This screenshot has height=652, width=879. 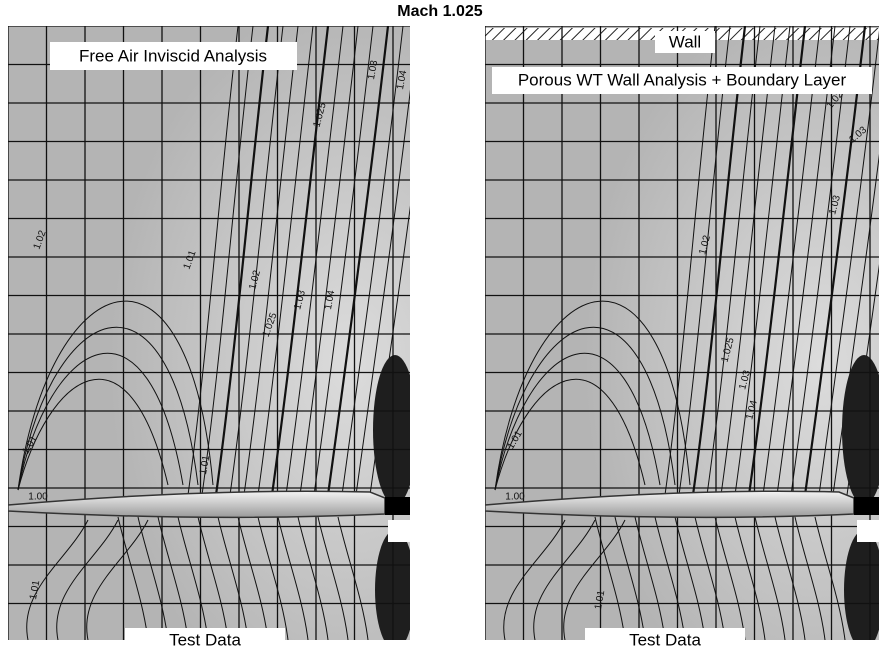 What do you see at coordinates (439, 11) in the screenshot?
I see `figure-title: Mach 1.025` at bounding box center [439, 11].